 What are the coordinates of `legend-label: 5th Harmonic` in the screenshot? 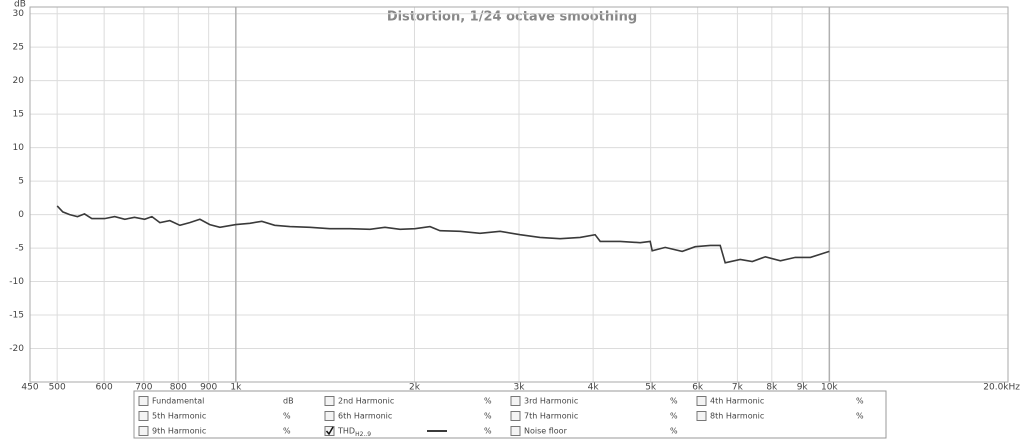 It's located at (179, 416).